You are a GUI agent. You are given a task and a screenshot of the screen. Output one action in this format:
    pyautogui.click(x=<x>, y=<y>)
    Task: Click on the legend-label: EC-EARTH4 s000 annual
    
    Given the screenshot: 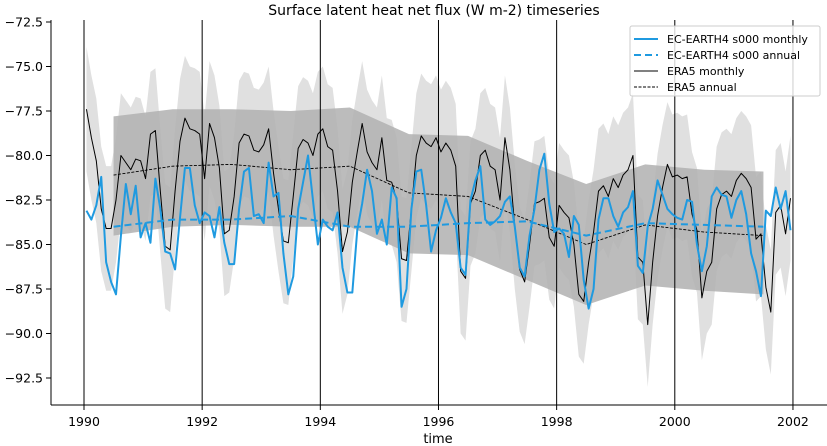 What is the action you would take?
    pyautogui.click(x=733, y=55)
    